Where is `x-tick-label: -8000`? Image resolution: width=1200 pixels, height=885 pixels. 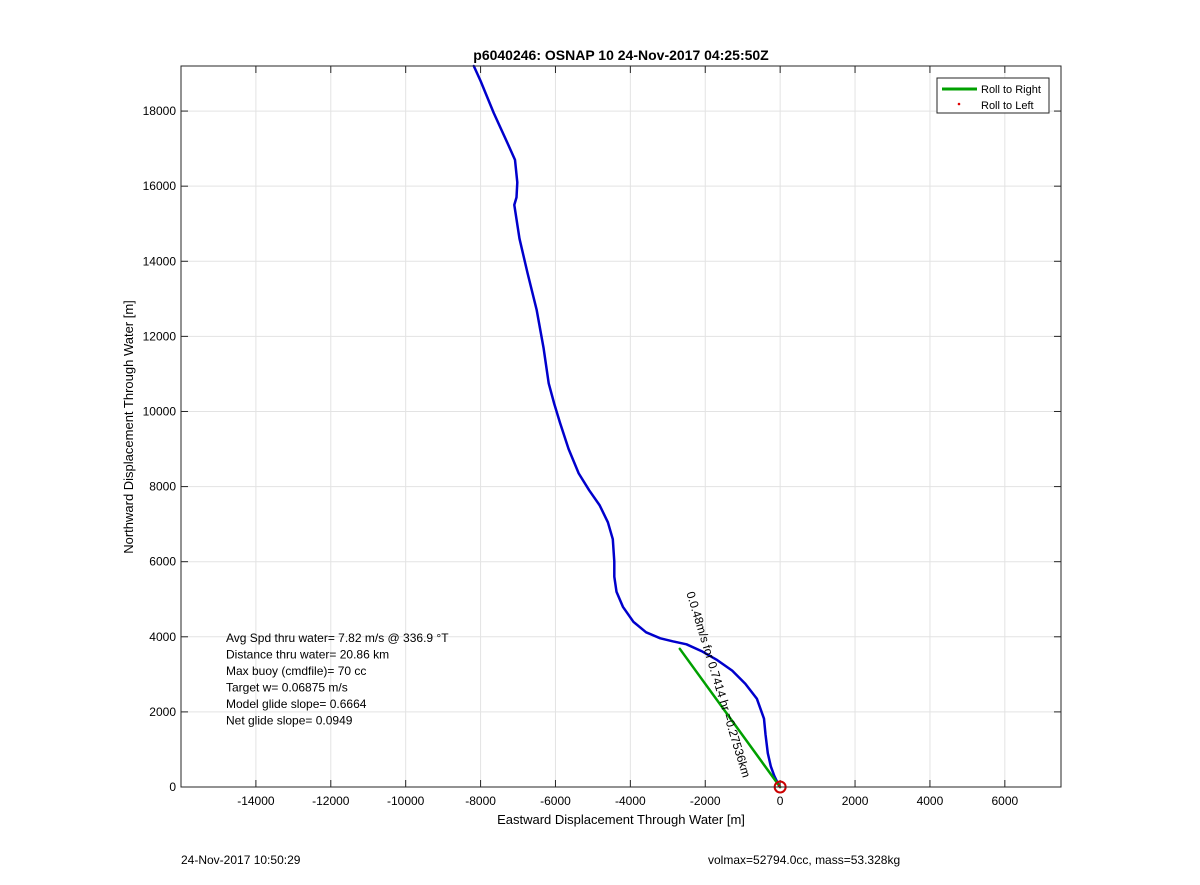 x-tick-label: -8000 is located at coordinates (480, 801).